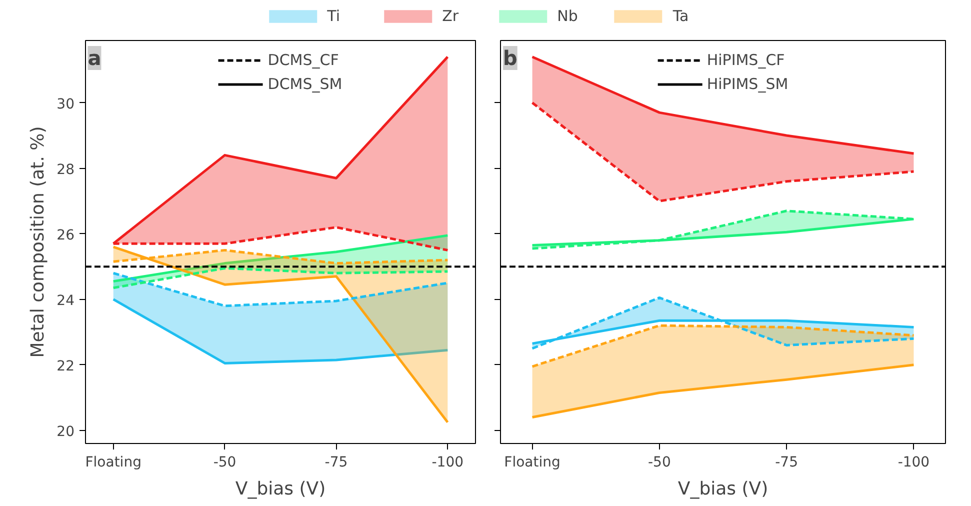 Image resolution: width=971 pixels, height=506 pixels. What do you see at coordinates (747, 84) in the screenshot?
I see `legend-label: HiPIMS_SM` at bounding box center [747, 84].